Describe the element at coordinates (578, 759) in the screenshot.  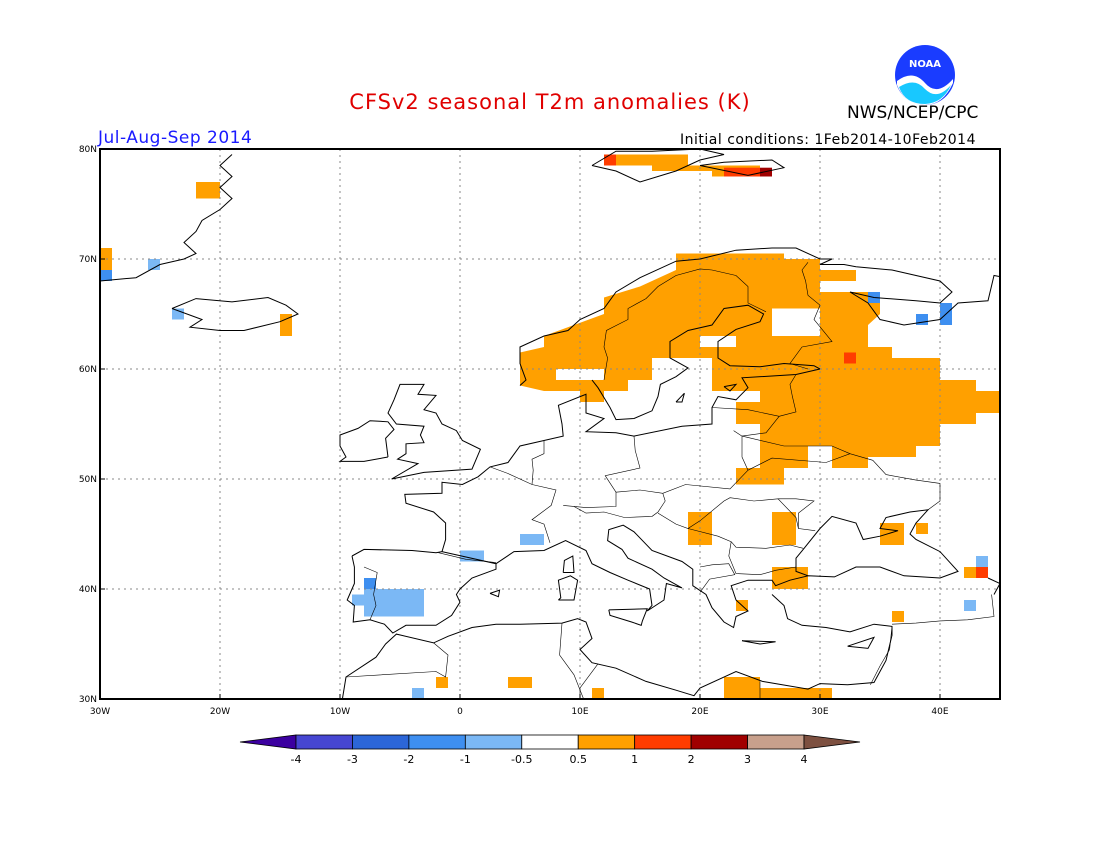
I see `colorbar-label: 0.5` at that location.